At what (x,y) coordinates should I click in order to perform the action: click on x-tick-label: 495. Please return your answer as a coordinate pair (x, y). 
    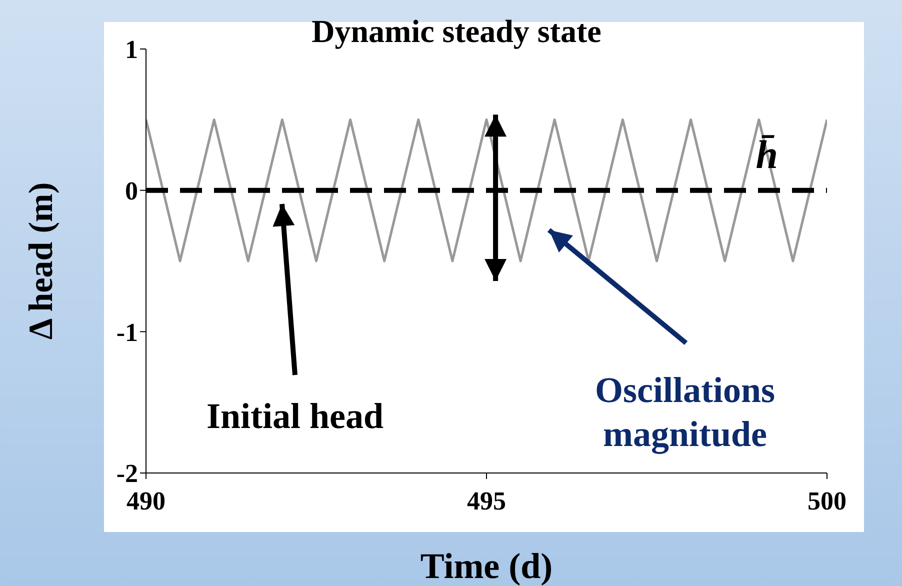
    Looking at the image, I should click on (486, 501).